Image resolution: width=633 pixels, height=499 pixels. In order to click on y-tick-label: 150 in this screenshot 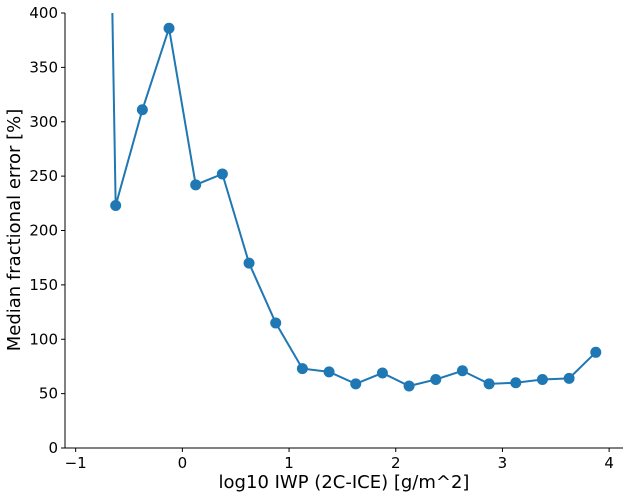, I will do `click(43, 285)`.